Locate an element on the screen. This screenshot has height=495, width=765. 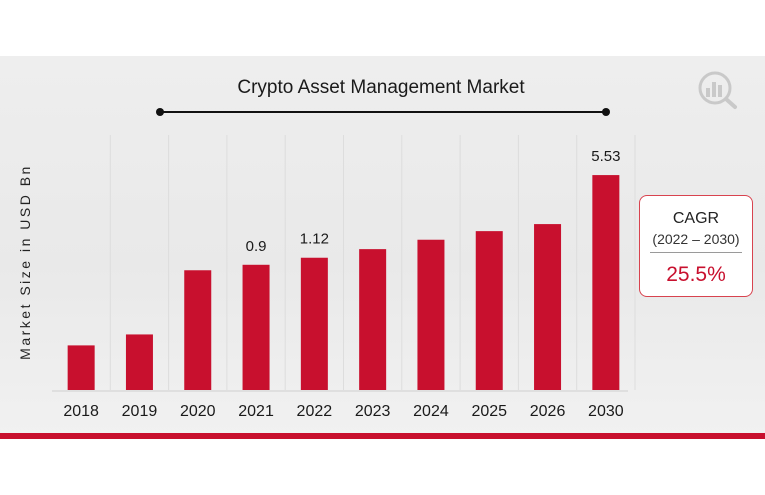
data-label-2021: 0.9 is located at coordinates (256, 246).